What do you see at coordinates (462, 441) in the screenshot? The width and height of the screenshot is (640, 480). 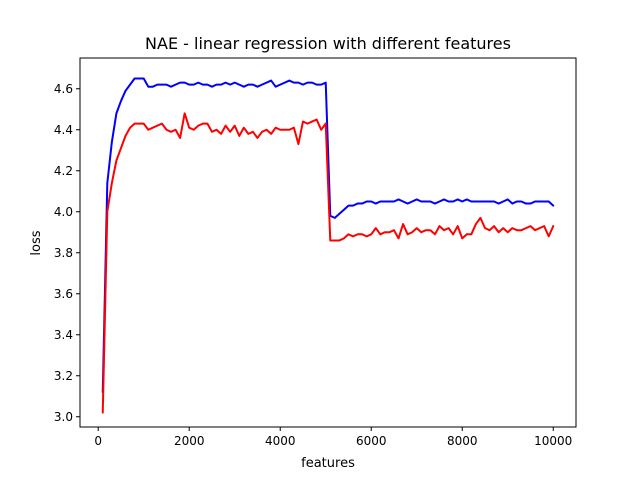 I see `x-tick-label: 8000` at bounding box center [462, 441].